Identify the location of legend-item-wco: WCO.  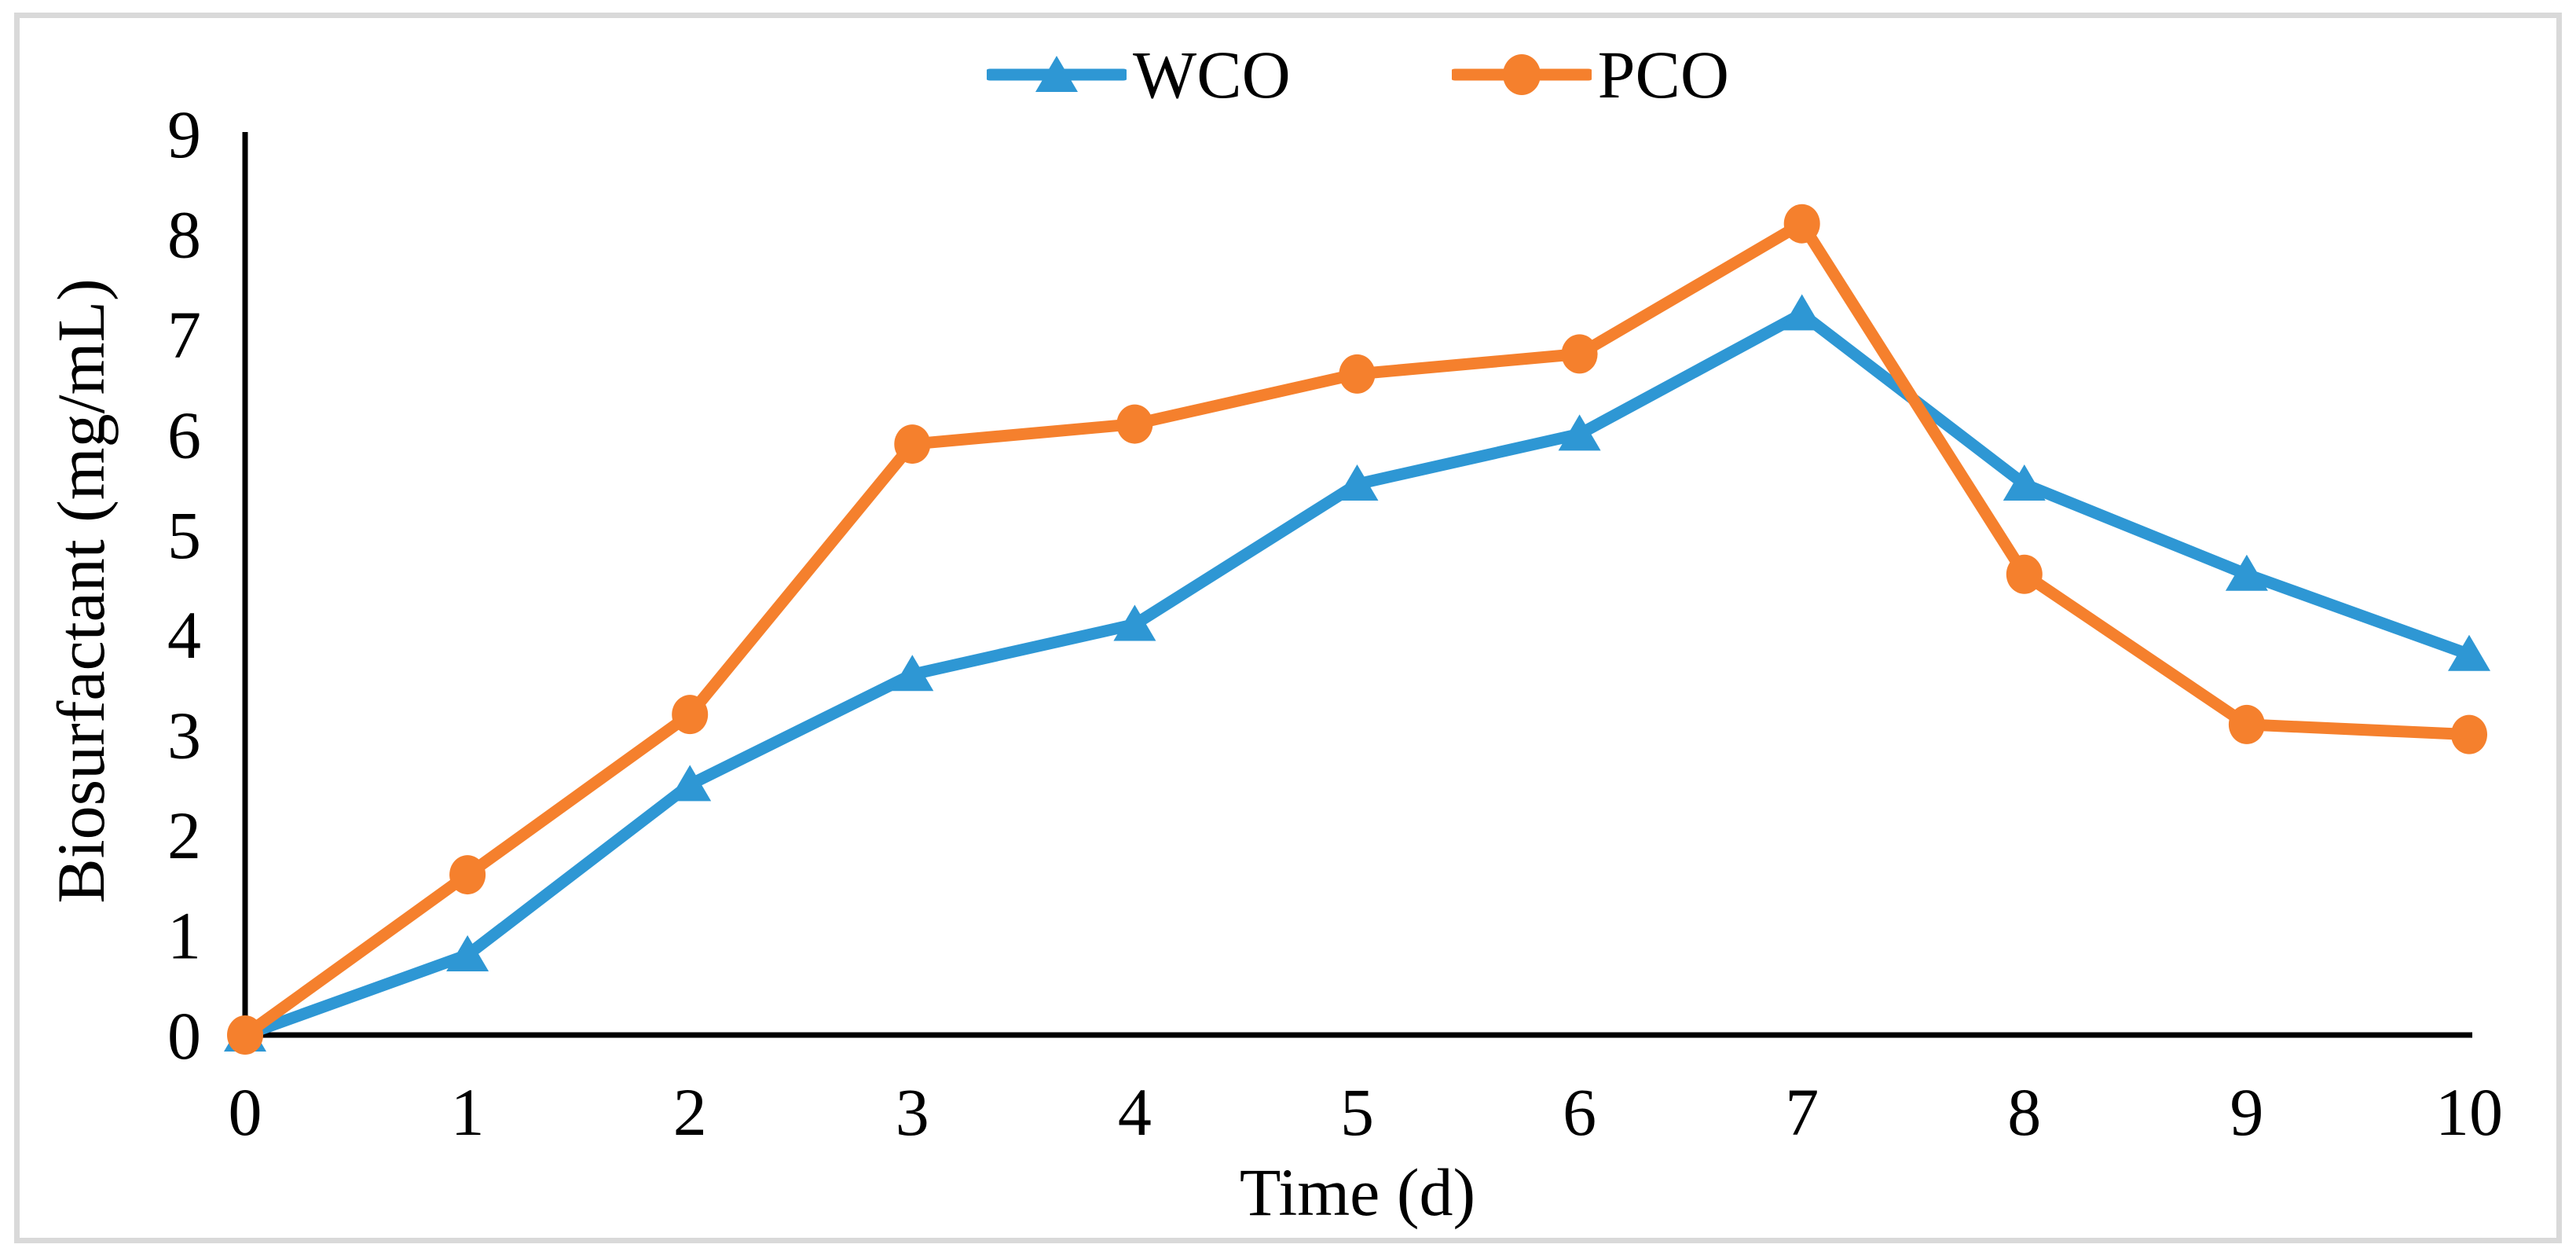
(1139, 74).